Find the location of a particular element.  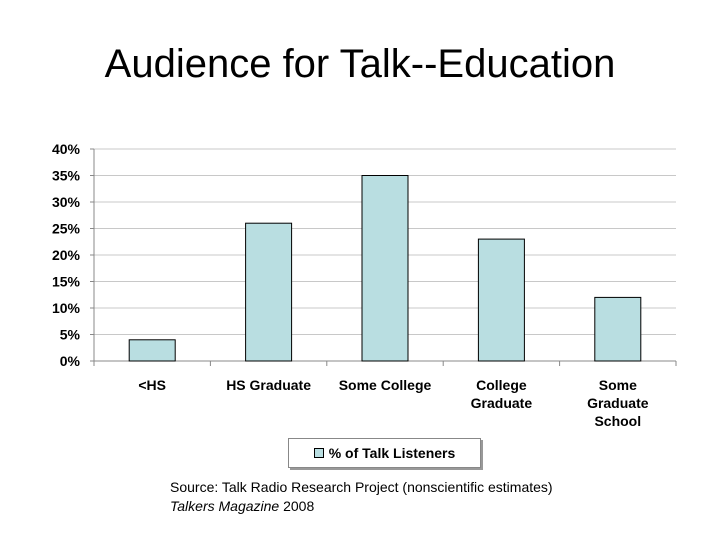

legend-label: % of Talk Listeners is located at coordinates (392, 453).